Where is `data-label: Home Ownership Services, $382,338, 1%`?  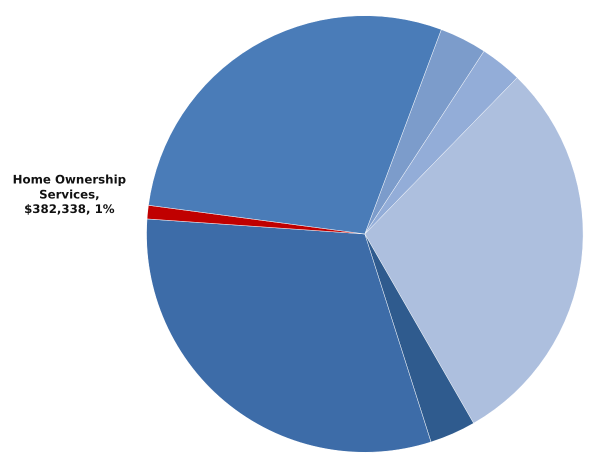 data-label: Home Ownership Services, $382,338, 1% is located at coordinates (69, 194).